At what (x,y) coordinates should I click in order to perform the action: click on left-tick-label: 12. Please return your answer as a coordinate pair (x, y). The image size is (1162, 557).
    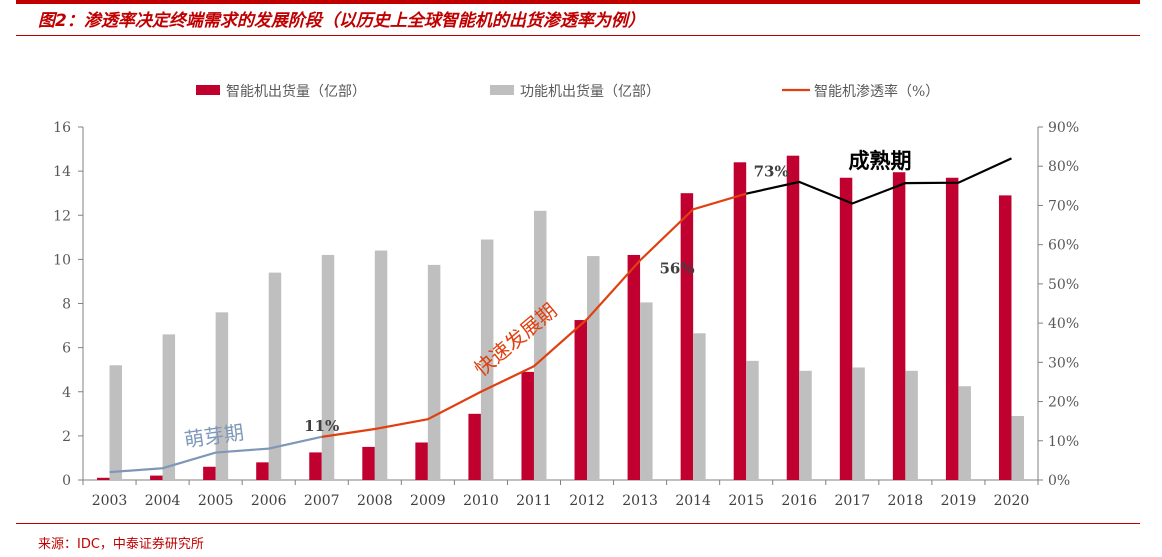
    Looking at the image, I should click on (62, 216).